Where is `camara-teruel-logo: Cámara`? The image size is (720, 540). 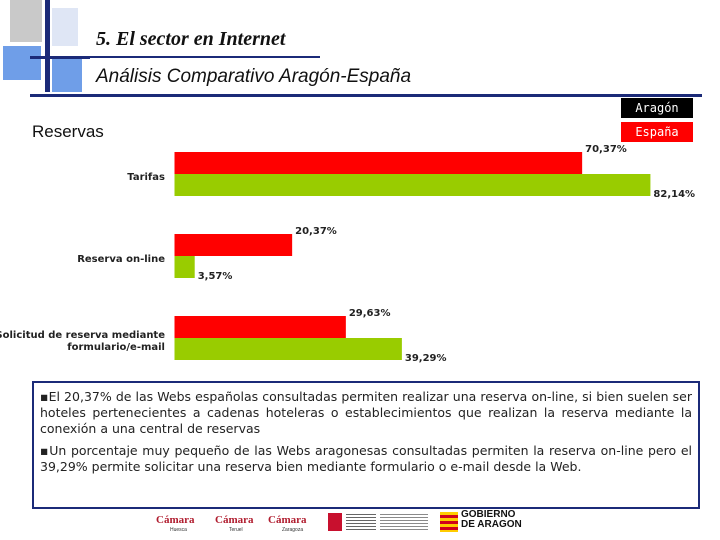 camara-teruel-logo: Cámara is located at coordinates (234, 520).